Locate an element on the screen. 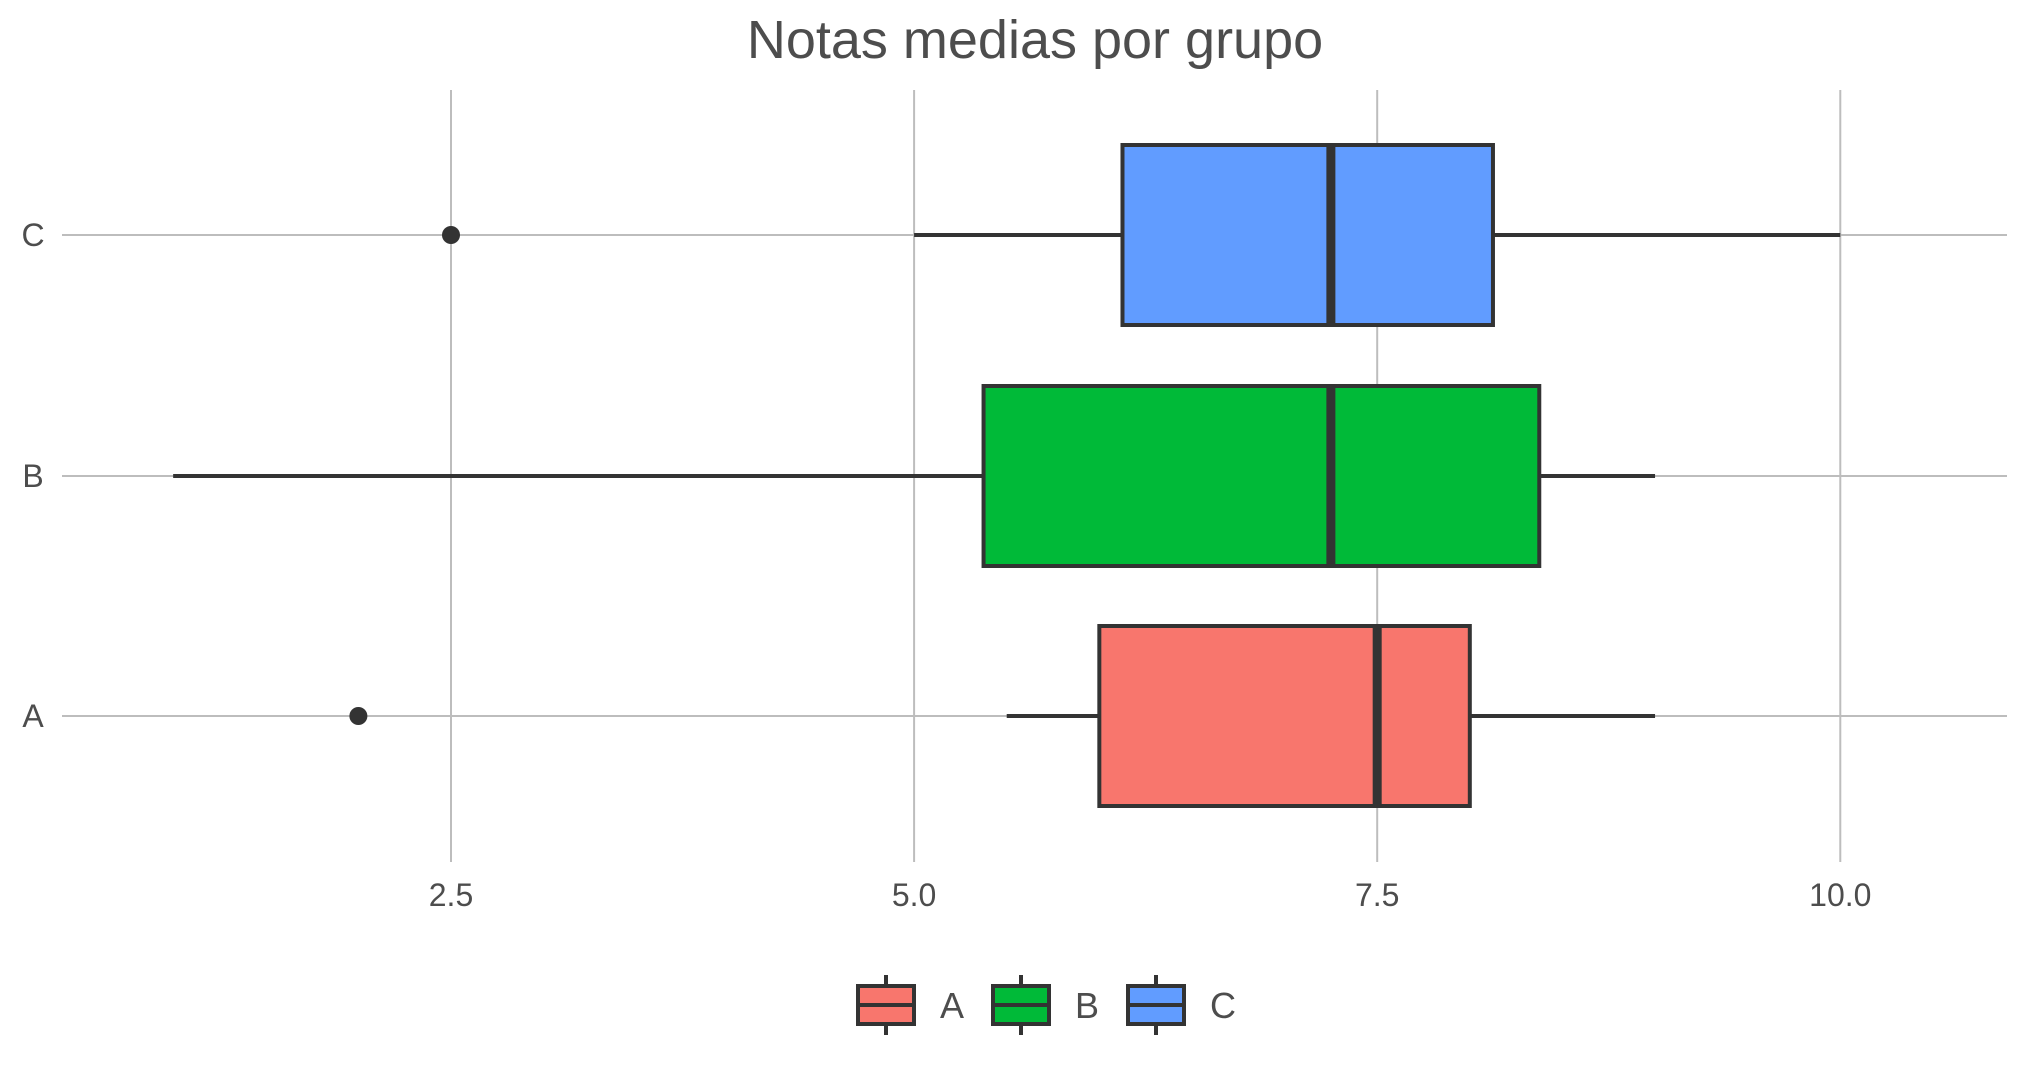 The width and height of the screenshot is (2025, 1078). box-group-b is located at coordinates (914, 476).